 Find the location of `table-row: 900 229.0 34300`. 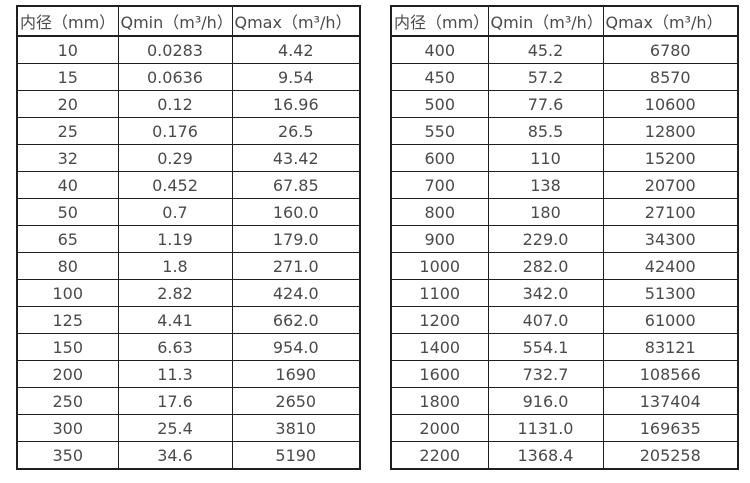

table-row: 900 229.0 34300 is located at coordinates (564, 239).